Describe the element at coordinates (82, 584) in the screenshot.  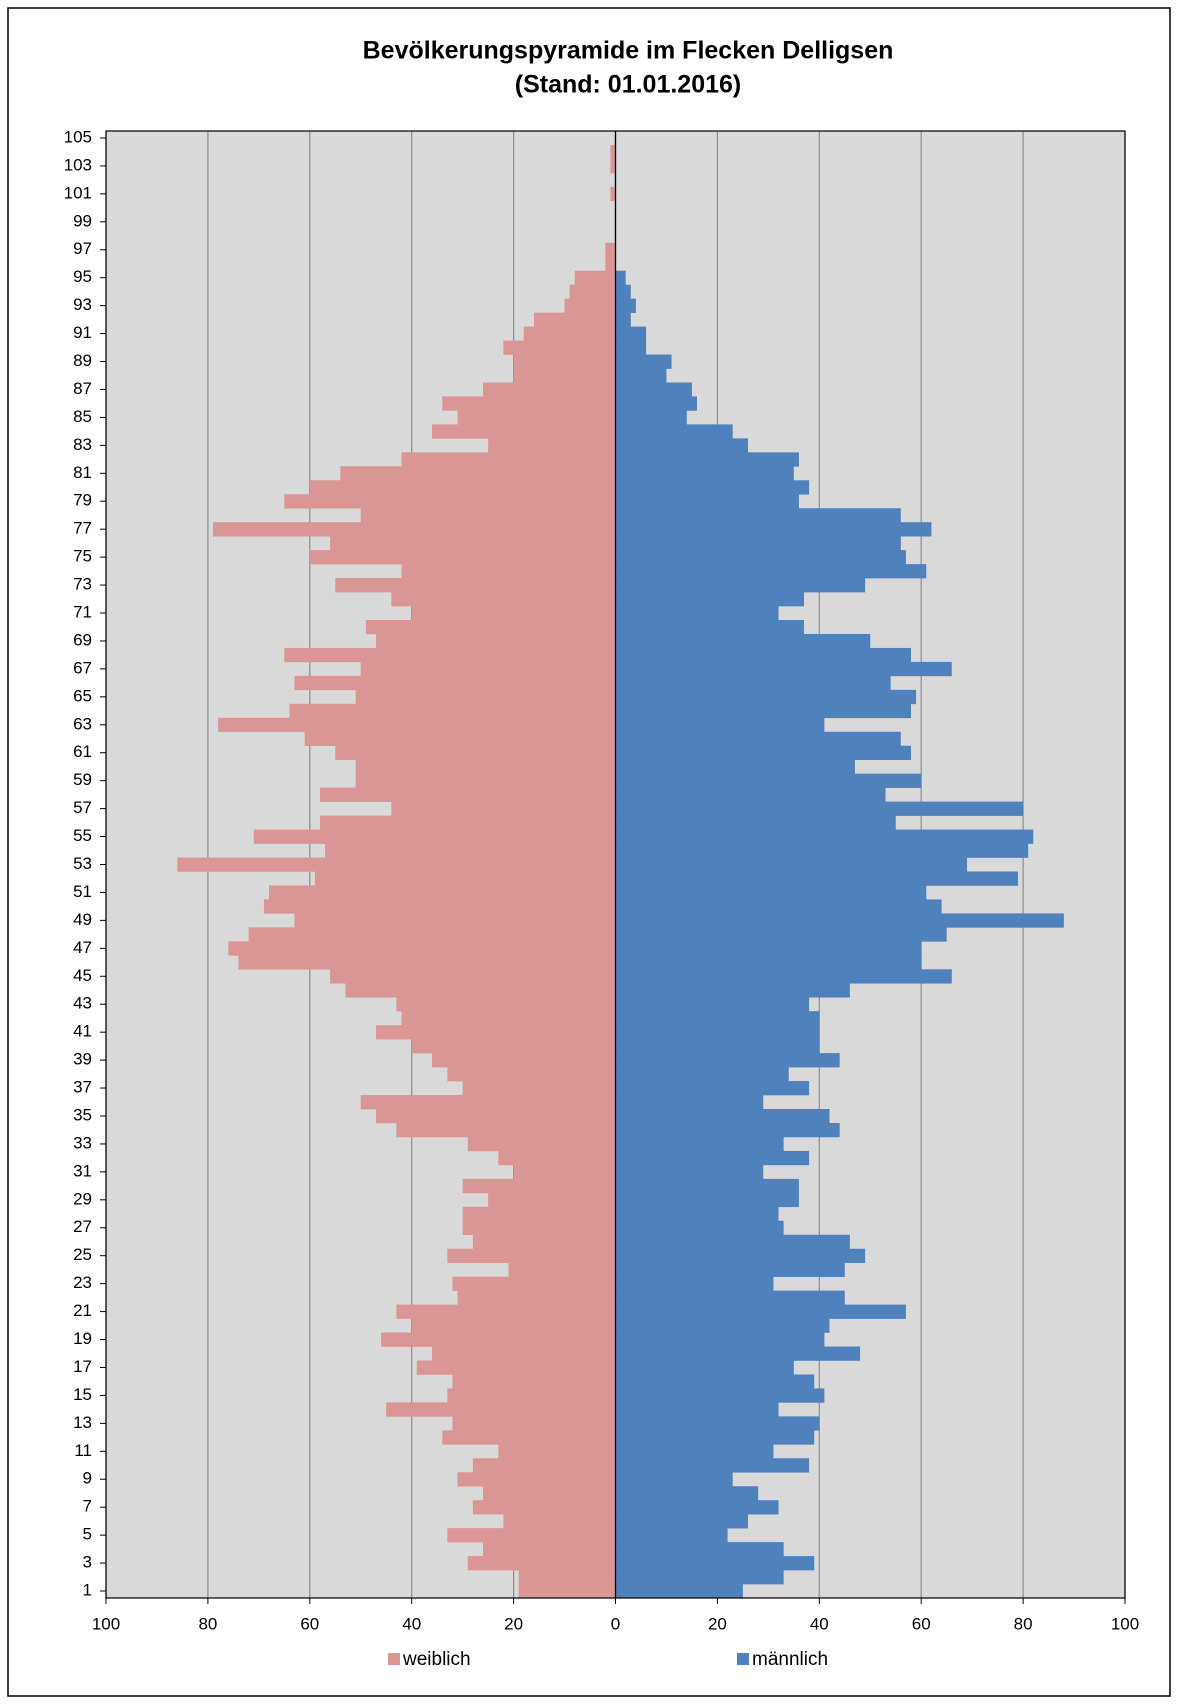
I see `y-tick-label: 73` at that location.